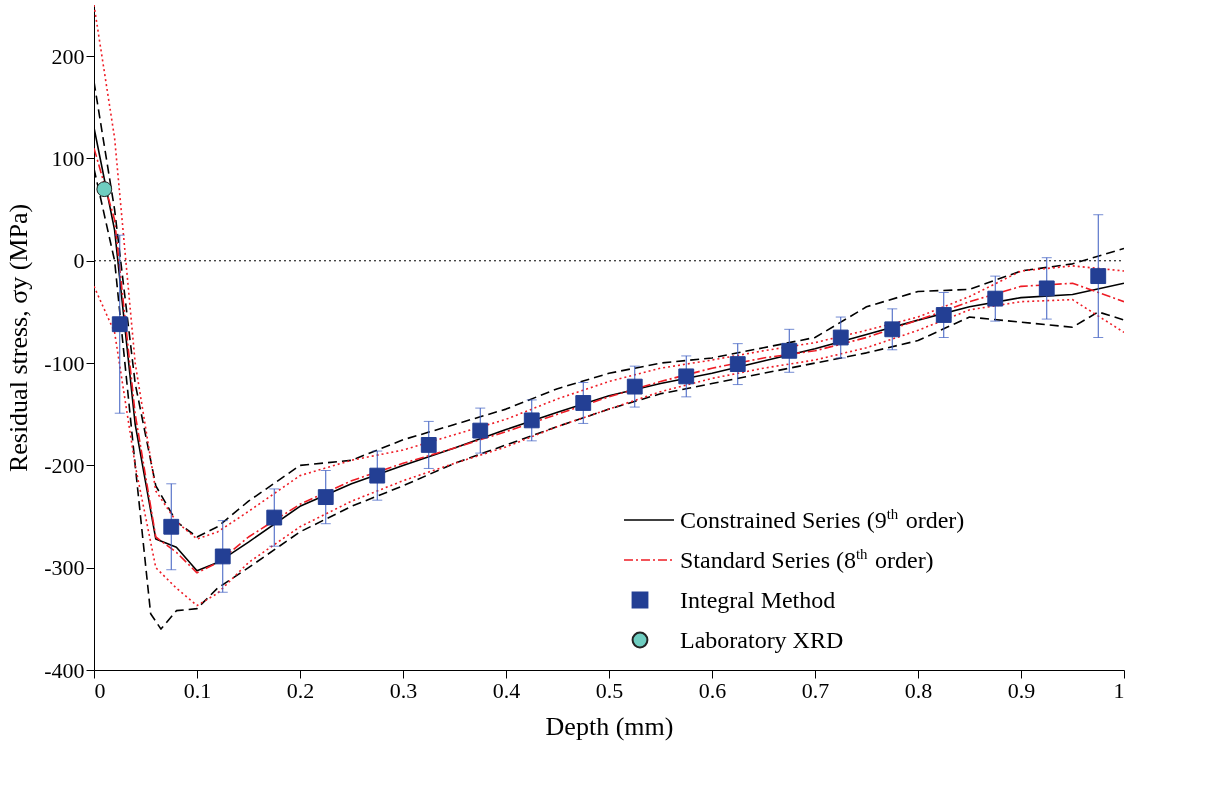 This screenshot has width=1205, height=789. Describe the element at coordinates (64, 670) in the screenshot. I see `y-tick-label: -400` at that location.